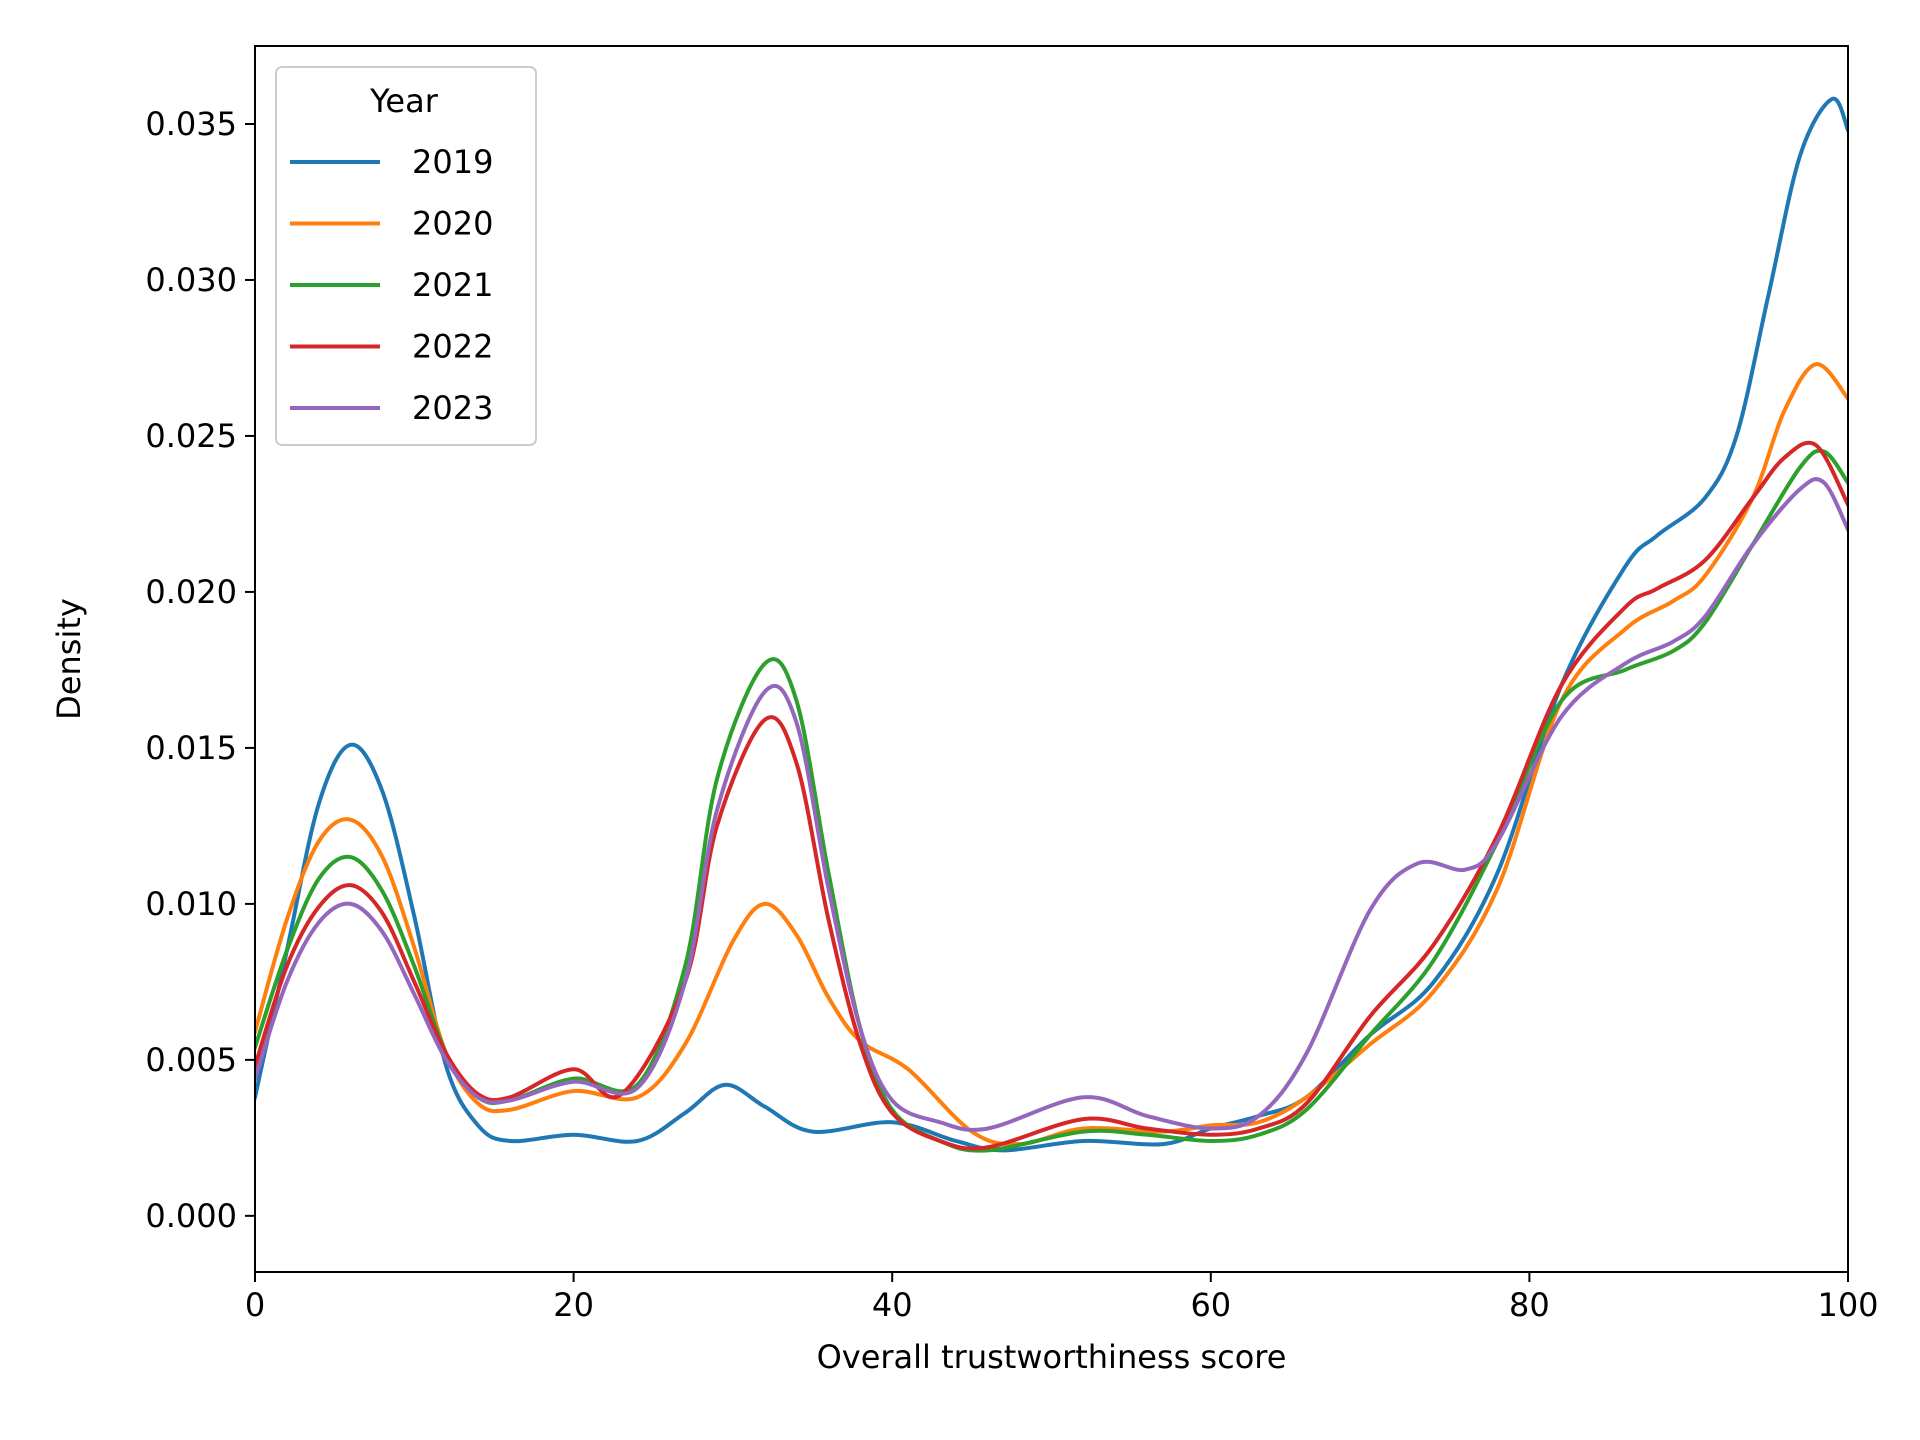  Describe the element at coordinates (892, 1305) in the screenshot. I see `x-tick-label: 40` at that location.